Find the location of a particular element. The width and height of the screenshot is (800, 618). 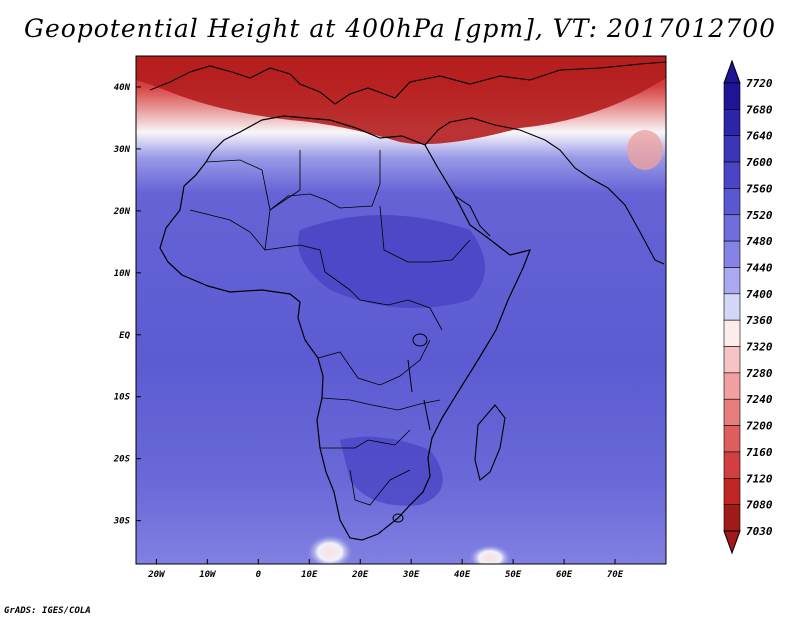

red-sea-coast is located at coordinates (472, 216).